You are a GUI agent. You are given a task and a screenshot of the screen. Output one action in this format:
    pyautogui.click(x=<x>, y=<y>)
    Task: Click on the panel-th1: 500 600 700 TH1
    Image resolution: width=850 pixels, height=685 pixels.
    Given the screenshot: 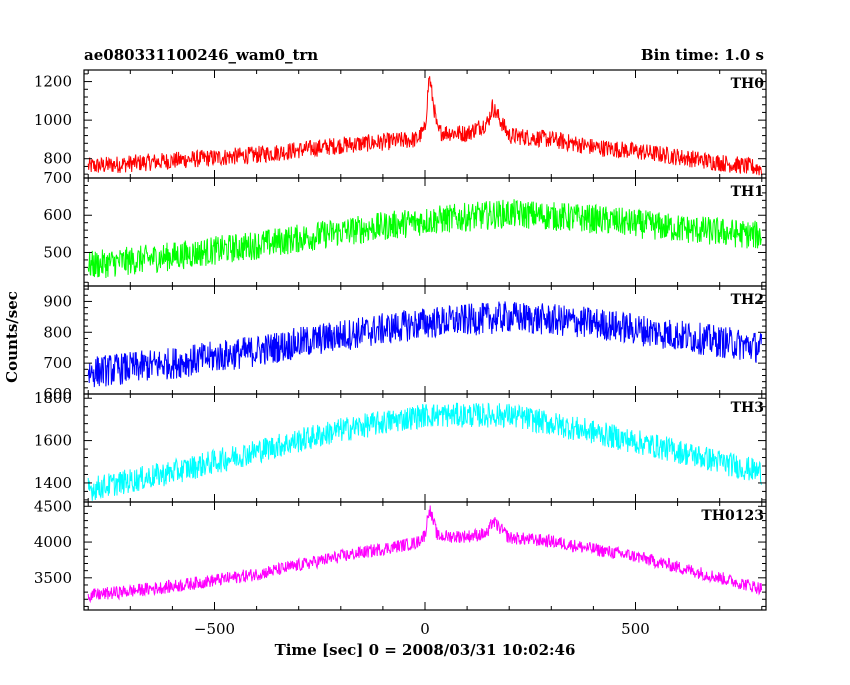 What is the action you would take?
    pyautogui.click(x=405, y=228)
    